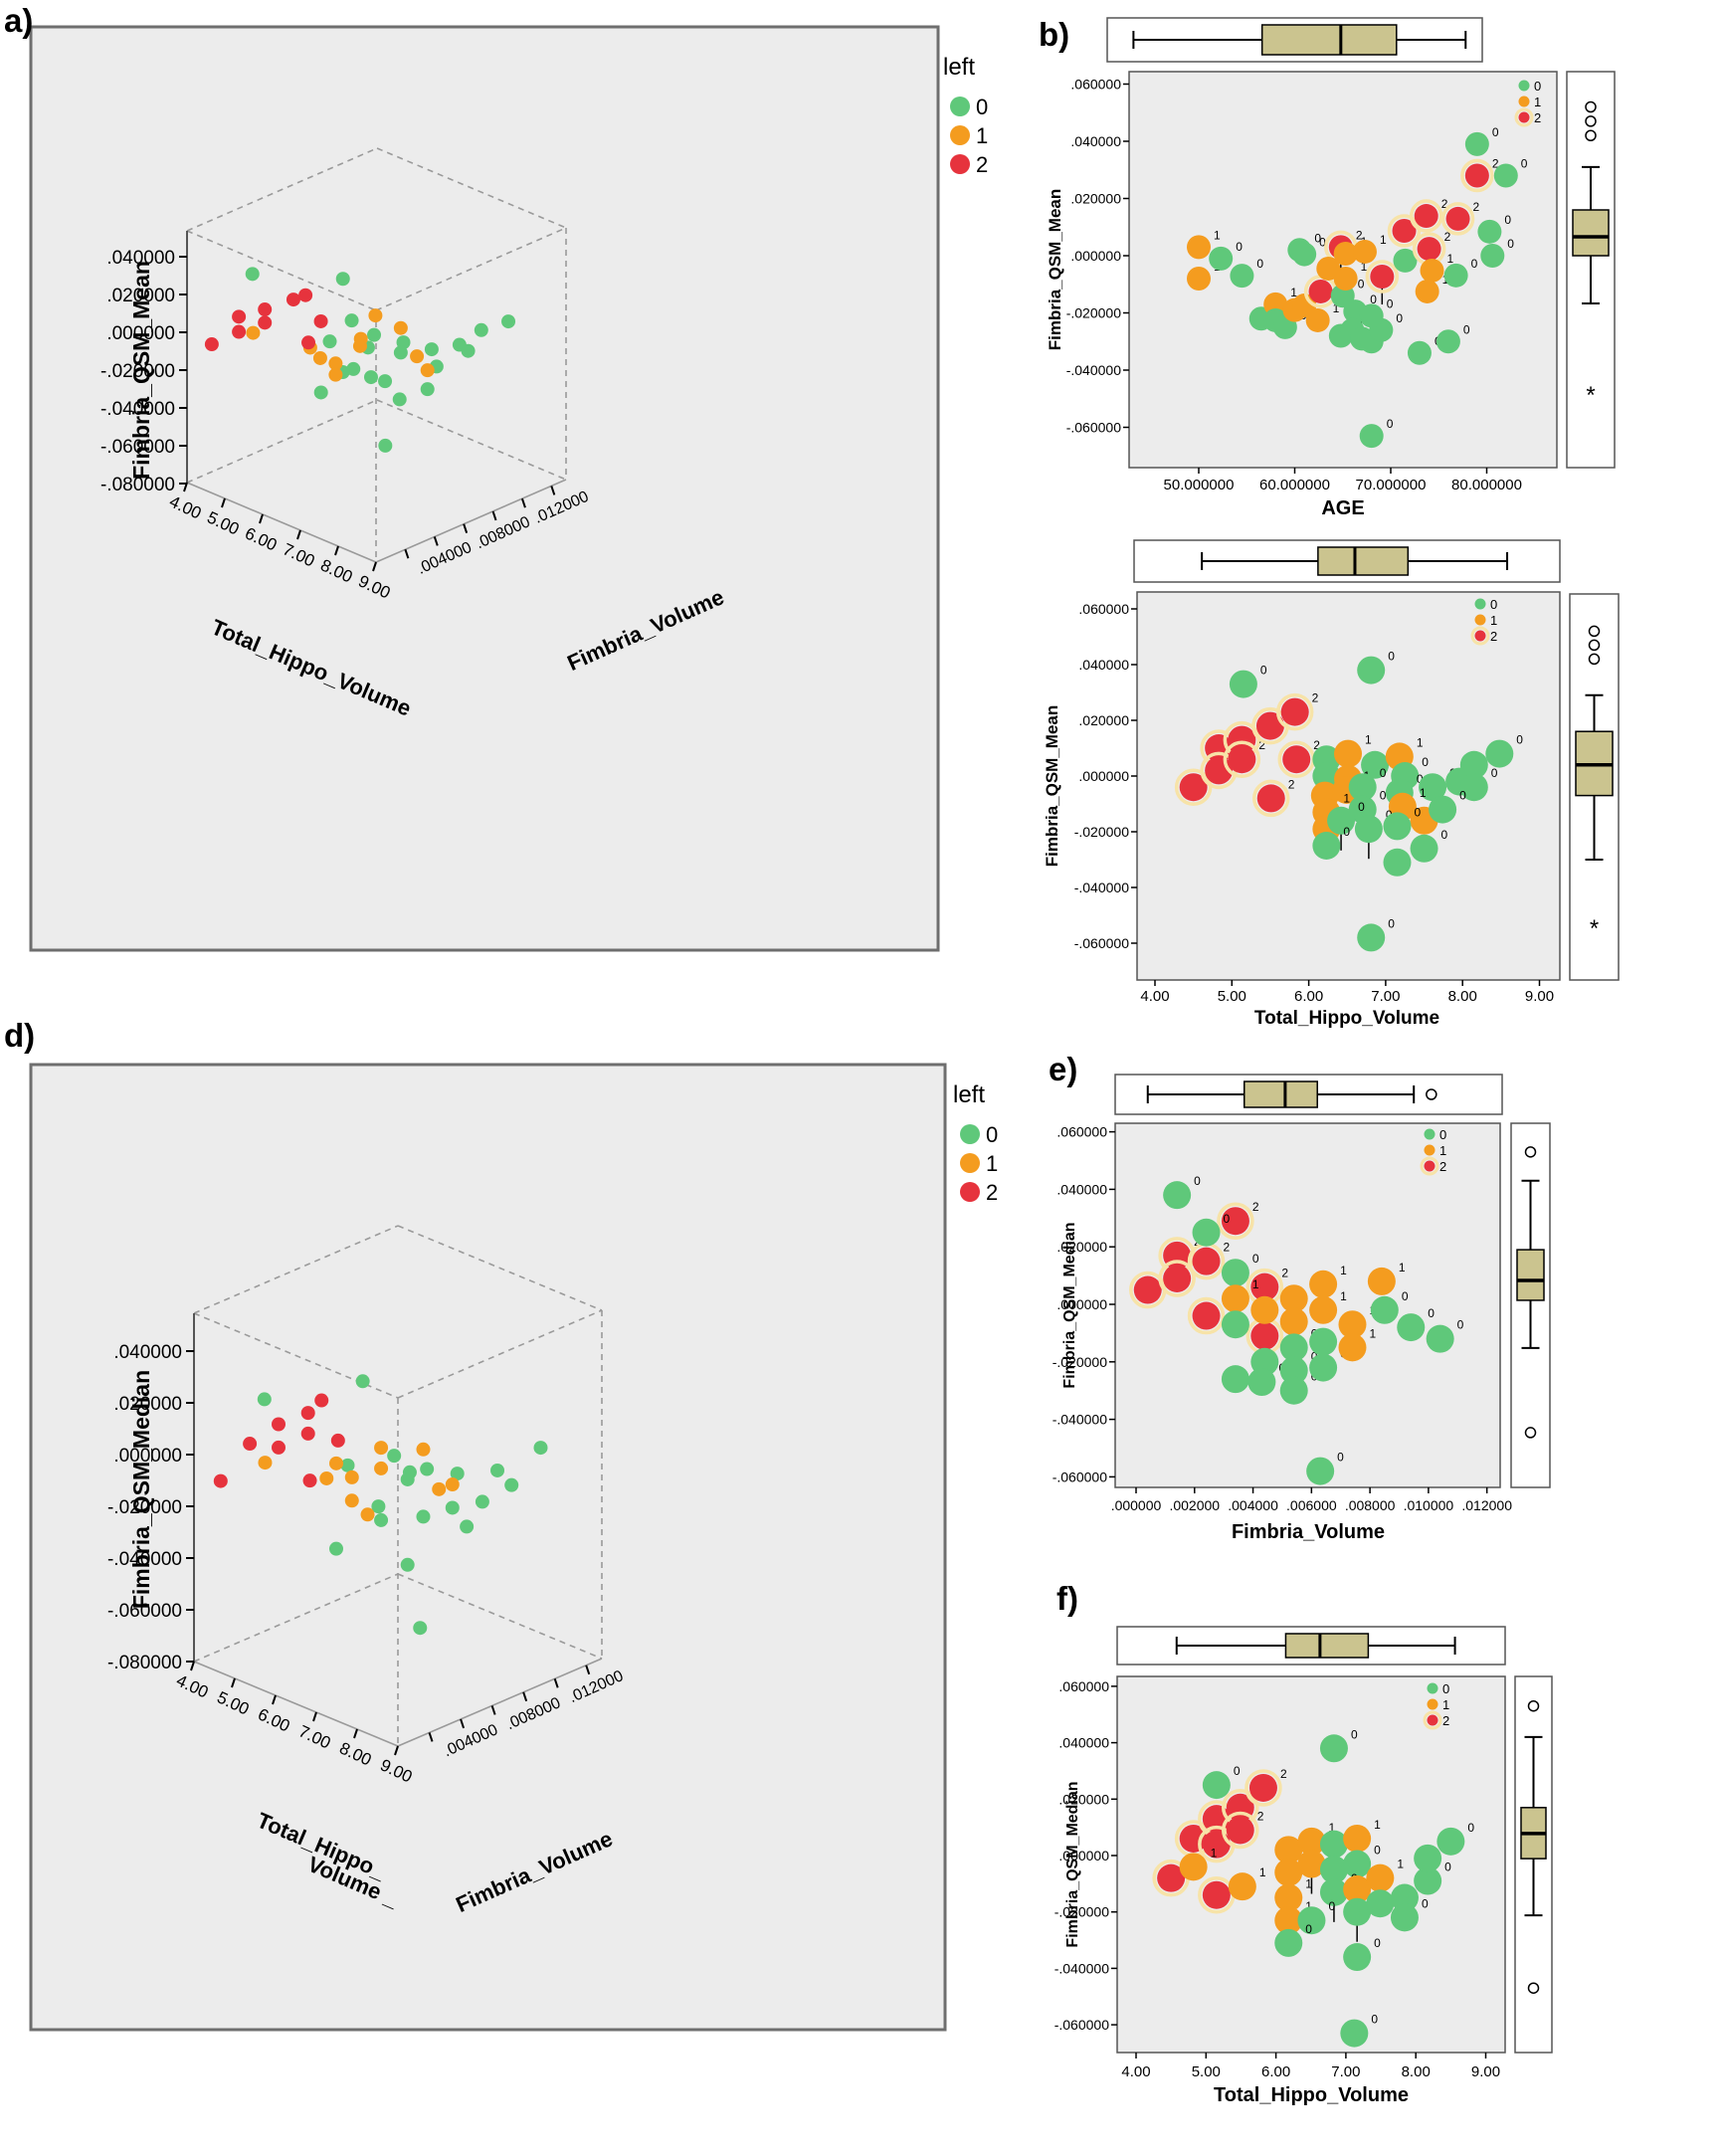 Image resolution: width=1723 pixels, height=2156 pixels. I want to click on x-tick-label: 70.000000, so click(1391, 485).